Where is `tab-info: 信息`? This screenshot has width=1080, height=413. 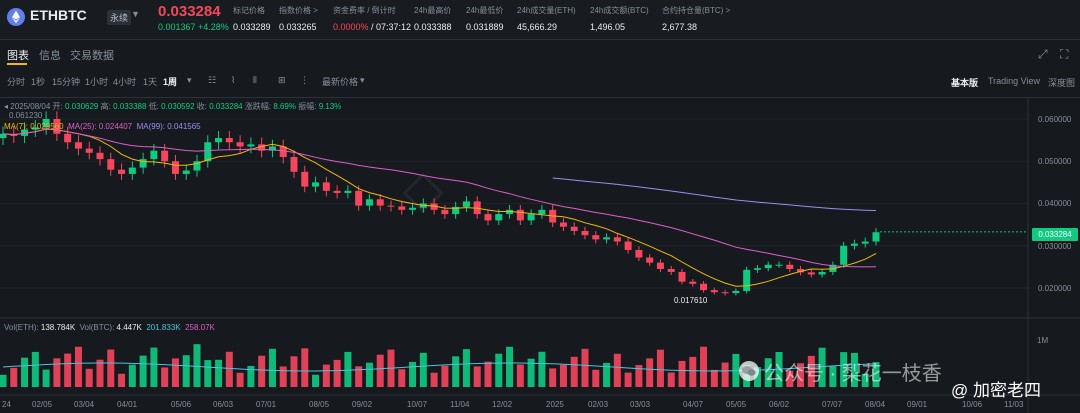 tab-info: 信息 is located at coordinates (50, 56).